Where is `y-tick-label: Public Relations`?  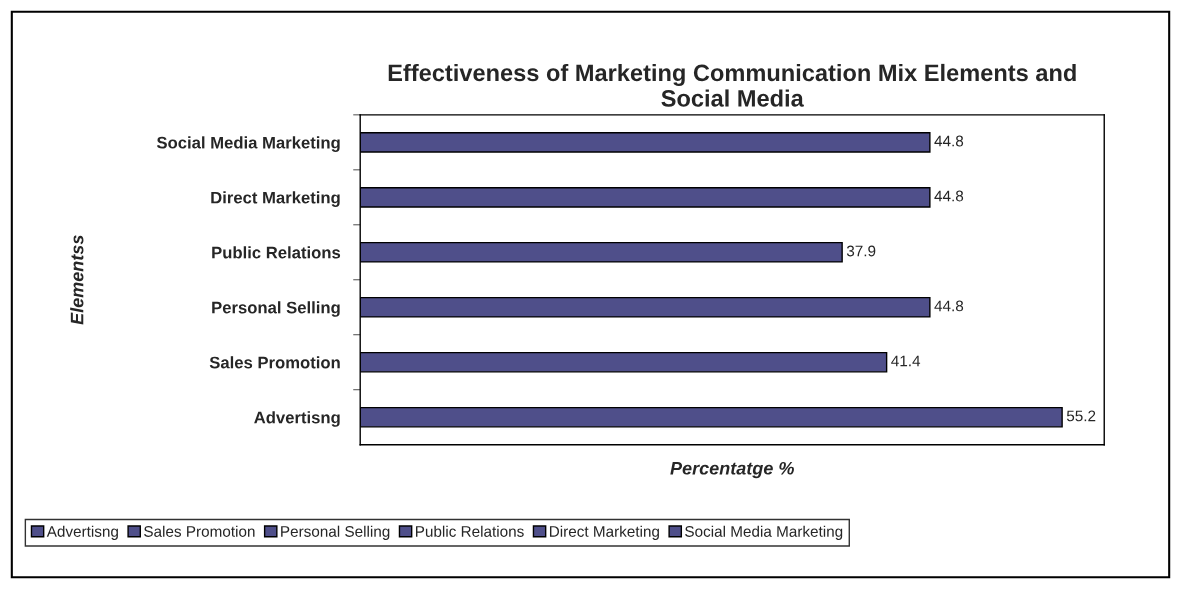 y-tick-label: Public Relations is located at coordinates (276, 252).